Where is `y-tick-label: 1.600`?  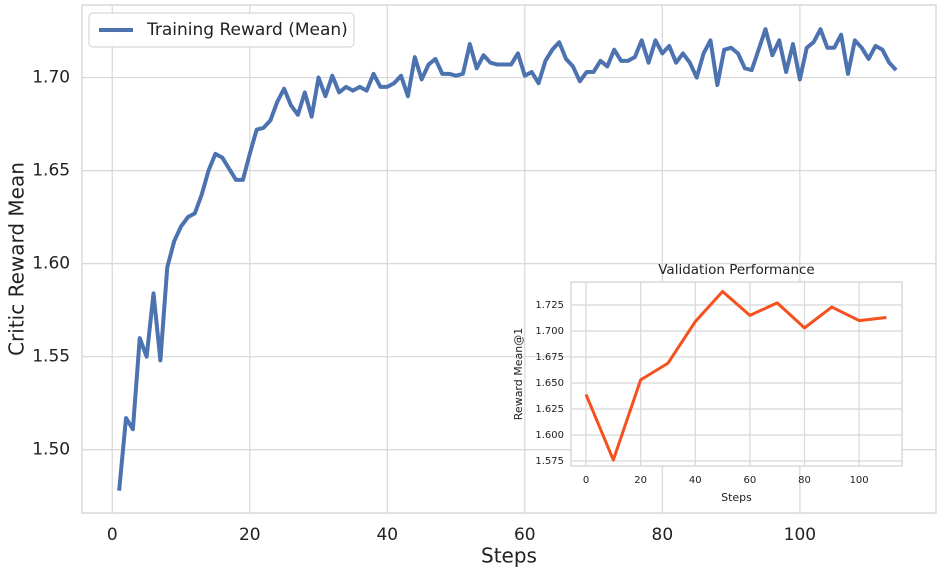 y-tick-label: 1.600 is located at coordinates (549, 435).